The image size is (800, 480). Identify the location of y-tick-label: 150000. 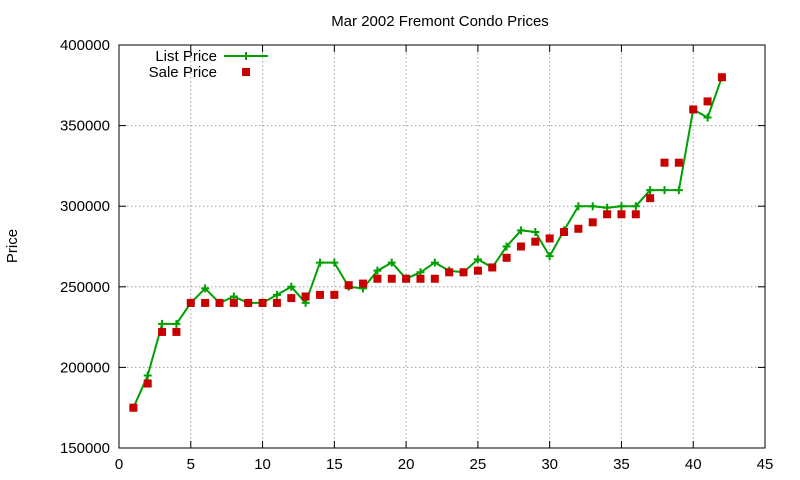
(85, 448).